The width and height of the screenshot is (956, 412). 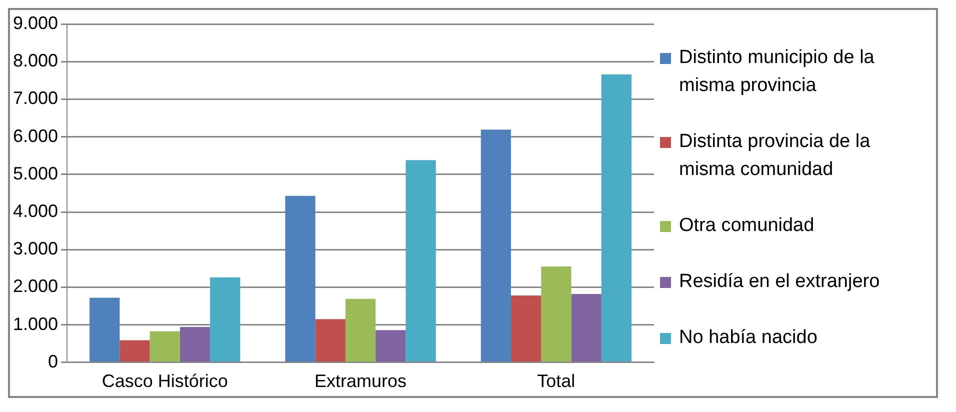 I want to click on legend-label: Distinto municipio de la misma provincia, so click(x=777, y=72).